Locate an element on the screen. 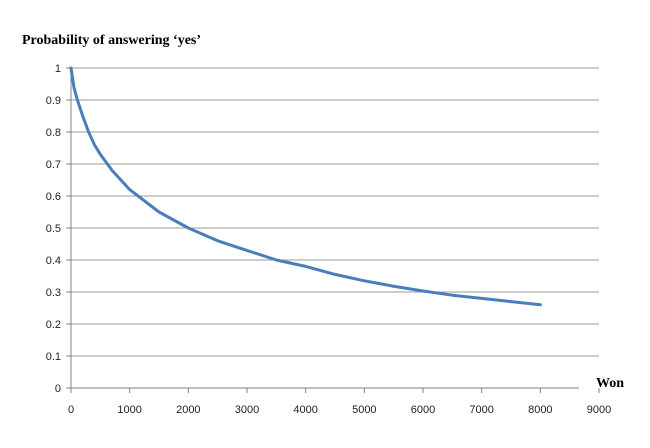  x-axis-title: Won is located at coordinates (610, 383).